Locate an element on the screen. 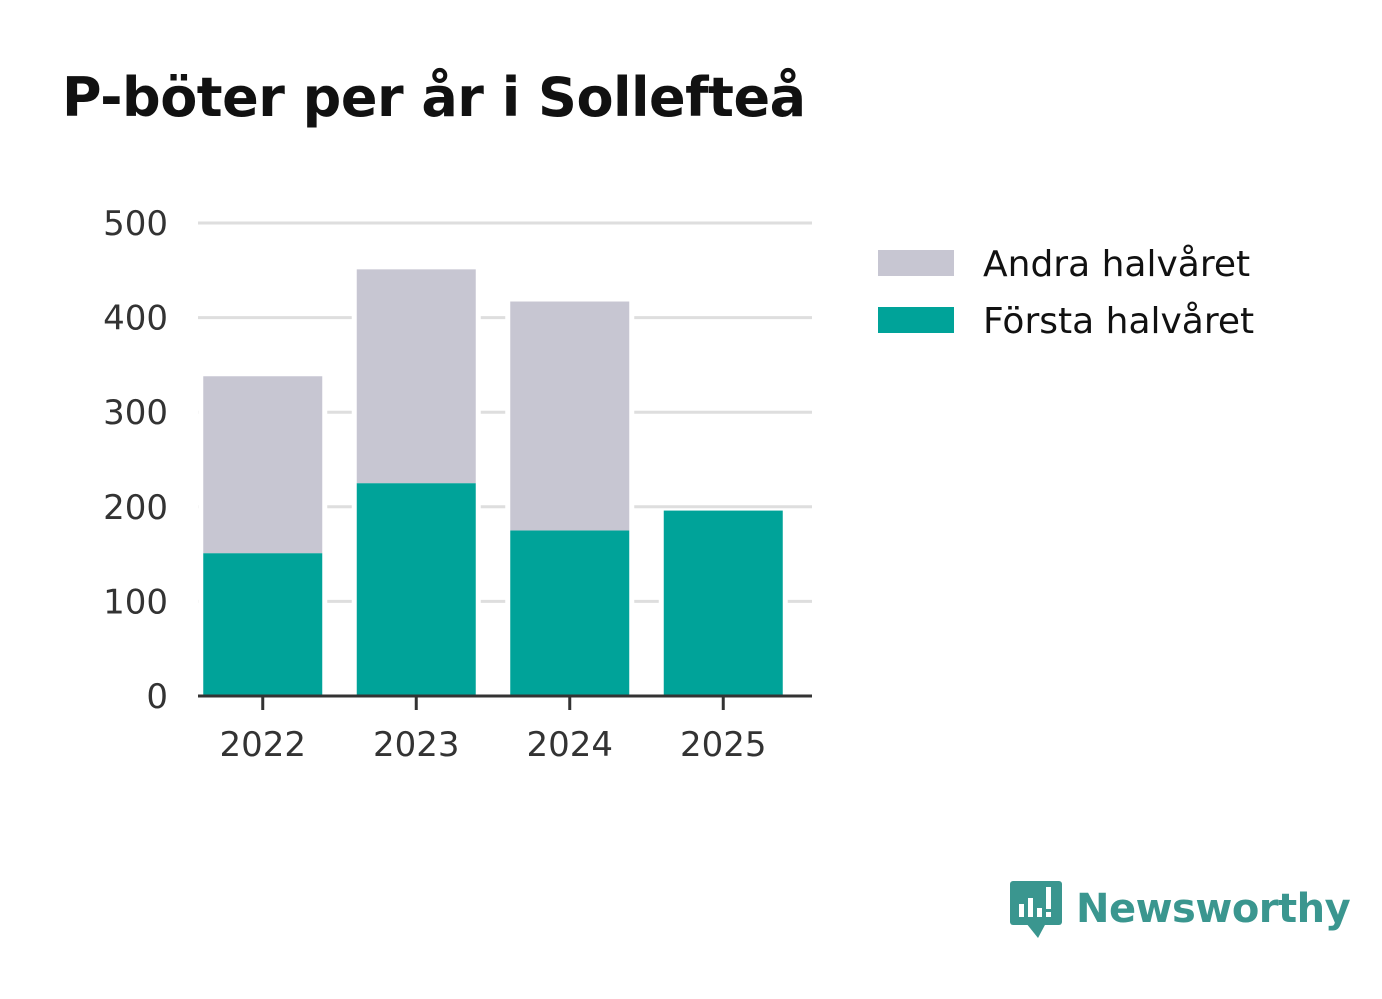 This screenshot has height=999, width=1382. legend-label-forsta: Första halvåret is located at coordinates (1118, 321).